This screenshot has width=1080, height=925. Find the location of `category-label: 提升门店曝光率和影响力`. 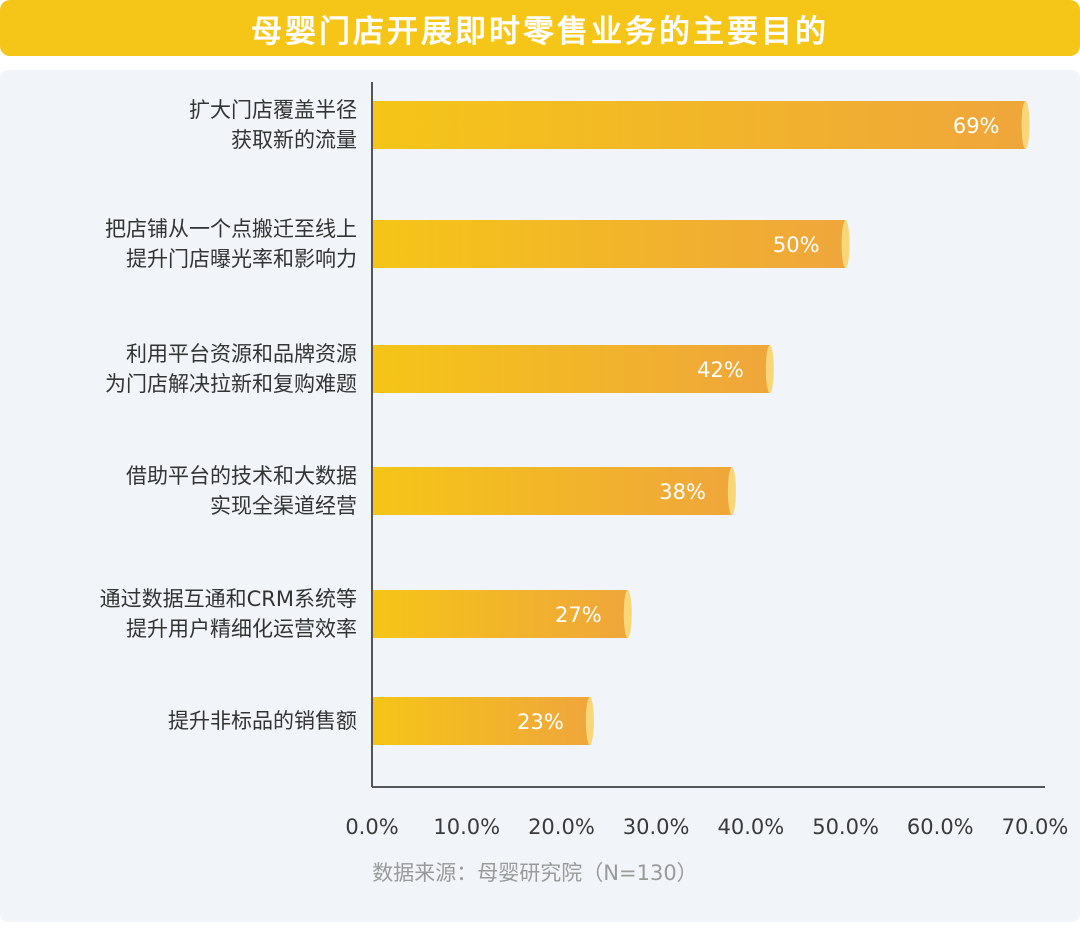

category-label: 提升门店曝光率和影响力 is located at coordinates (241, 259).